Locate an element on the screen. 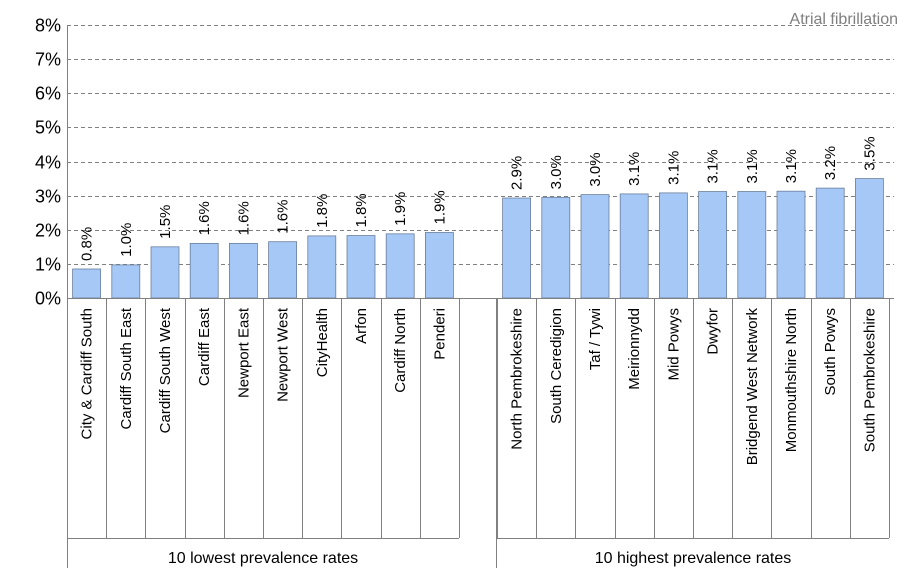 This screenshot has height=568, width=906. category-label: Cardiff East is located at coordinates (204, 346).